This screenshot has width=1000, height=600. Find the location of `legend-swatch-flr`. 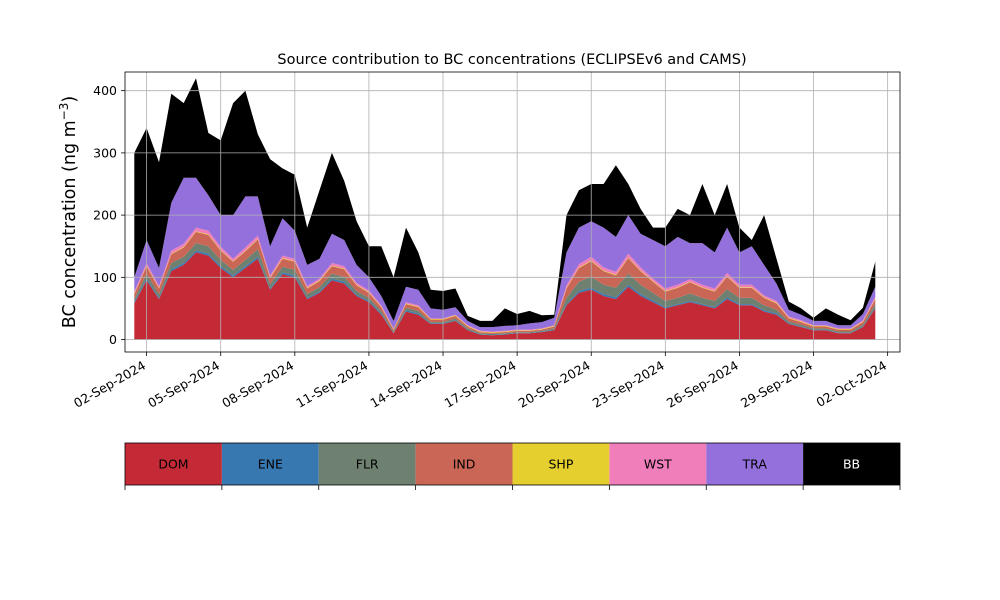

legend-swatch-flr is located at coordinates (367, 464).